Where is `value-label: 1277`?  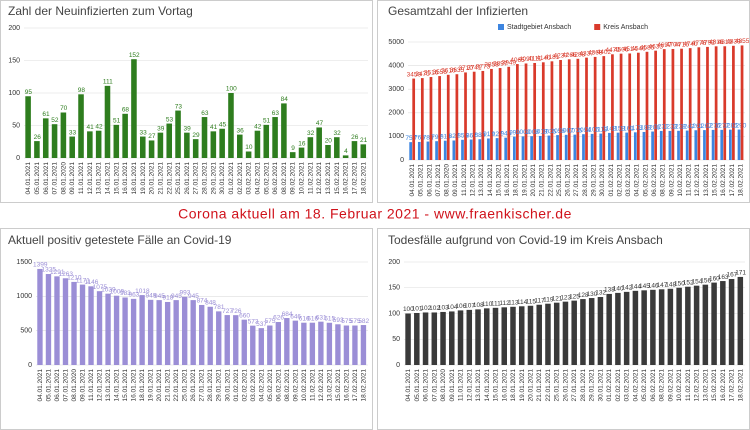 value-label: 1277 is located at coordinates (722, 126).